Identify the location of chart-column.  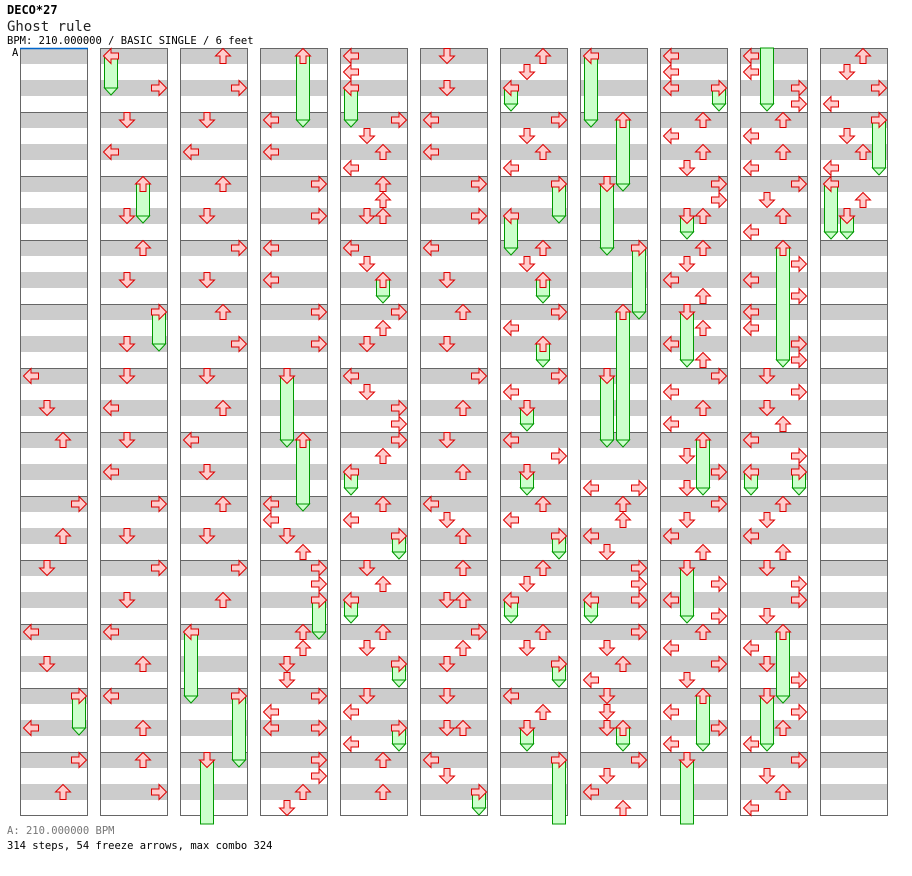
(454, 432).